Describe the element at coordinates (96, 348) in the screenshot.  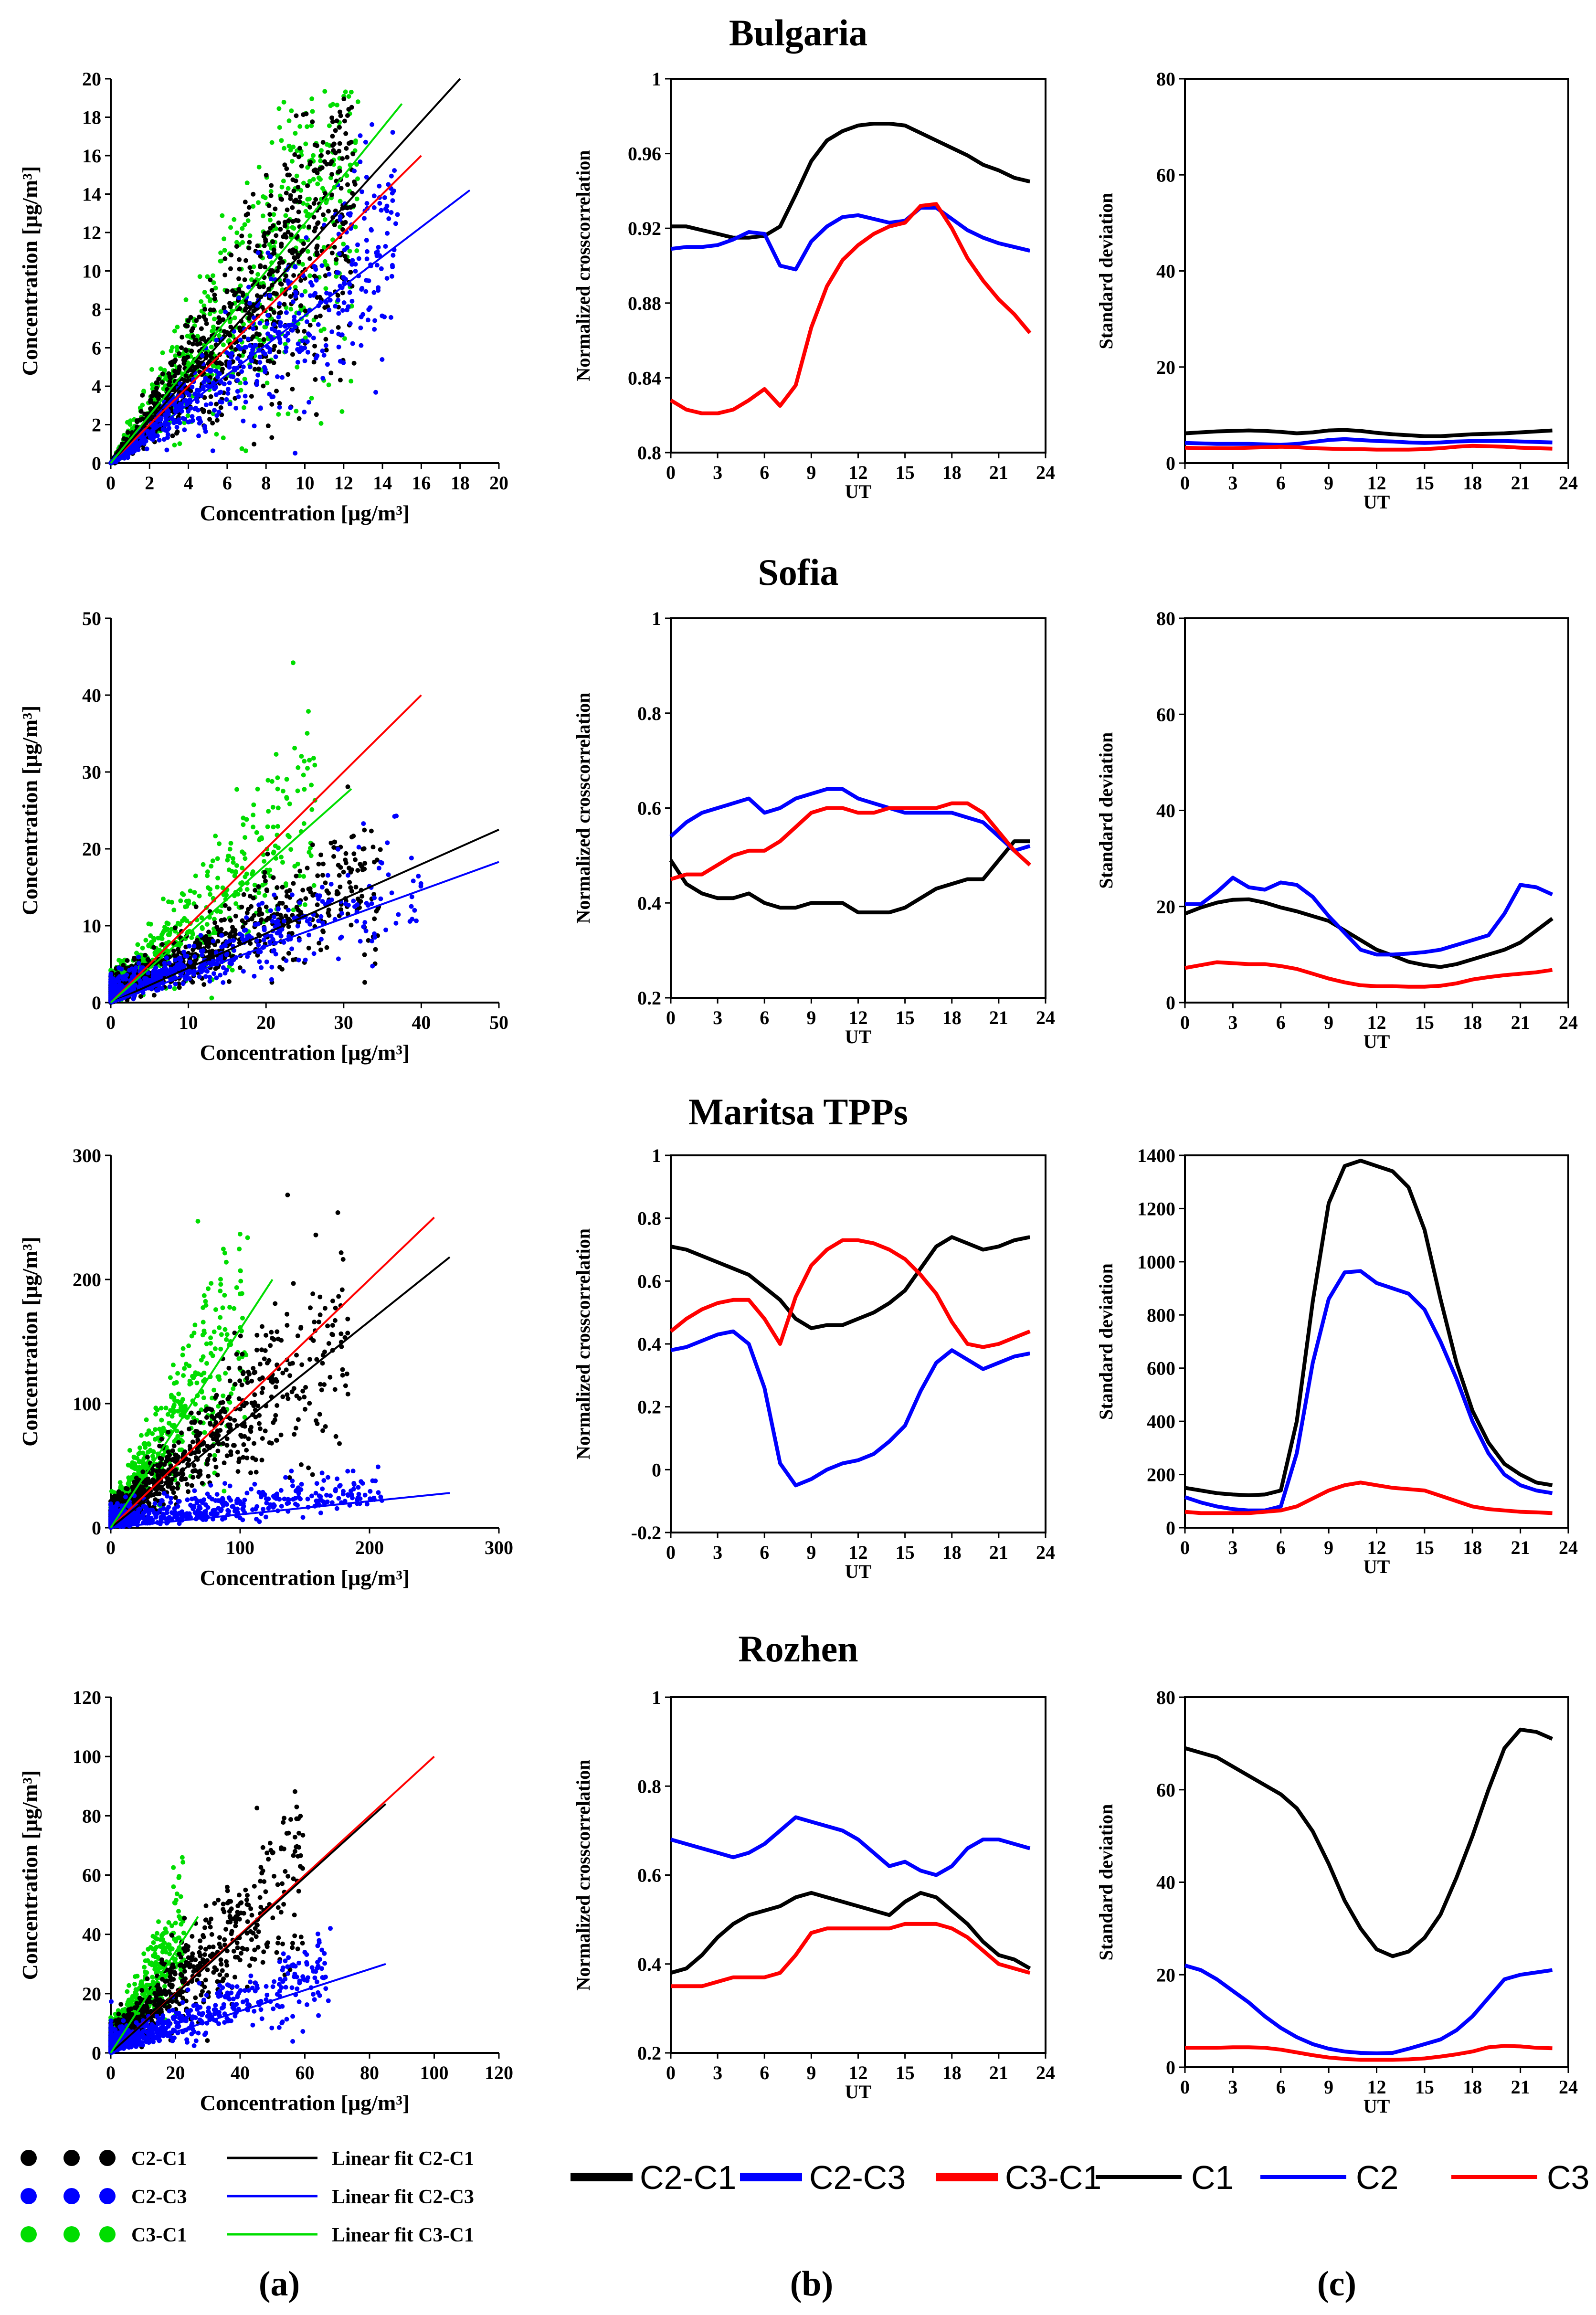
I see `scatter-bulgaria-y-tick-label: 6` at that location.